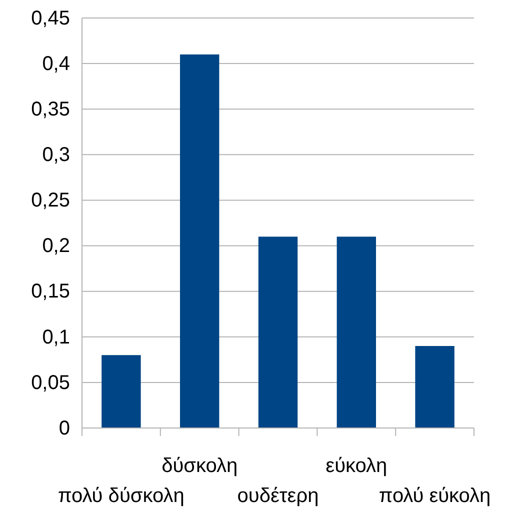 This screenshot has width=515, height=514. Describe the element at coordinates (434, 496) in the screenshot. I see `x-tick-label: πολύ εύκολη` at that location.